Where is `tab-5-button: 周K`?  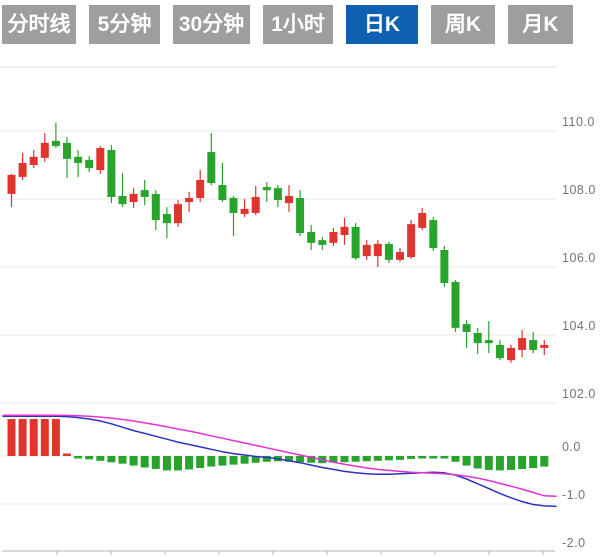
tab-5-button: 周K is located at coordinates (463, 24).